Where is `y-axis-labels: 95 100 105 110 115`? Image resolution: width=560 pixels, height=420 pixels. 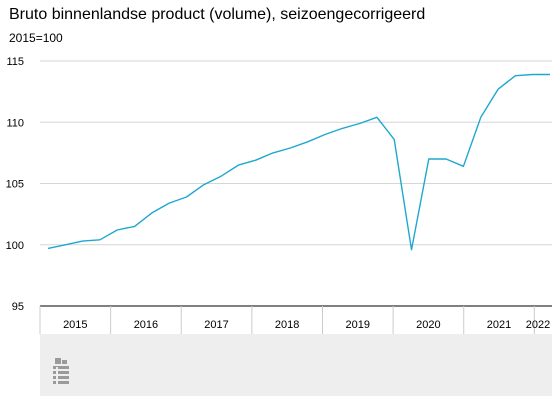 y-axis-labels: 95 100 105 110 115 is located at coordinates (15, 184).